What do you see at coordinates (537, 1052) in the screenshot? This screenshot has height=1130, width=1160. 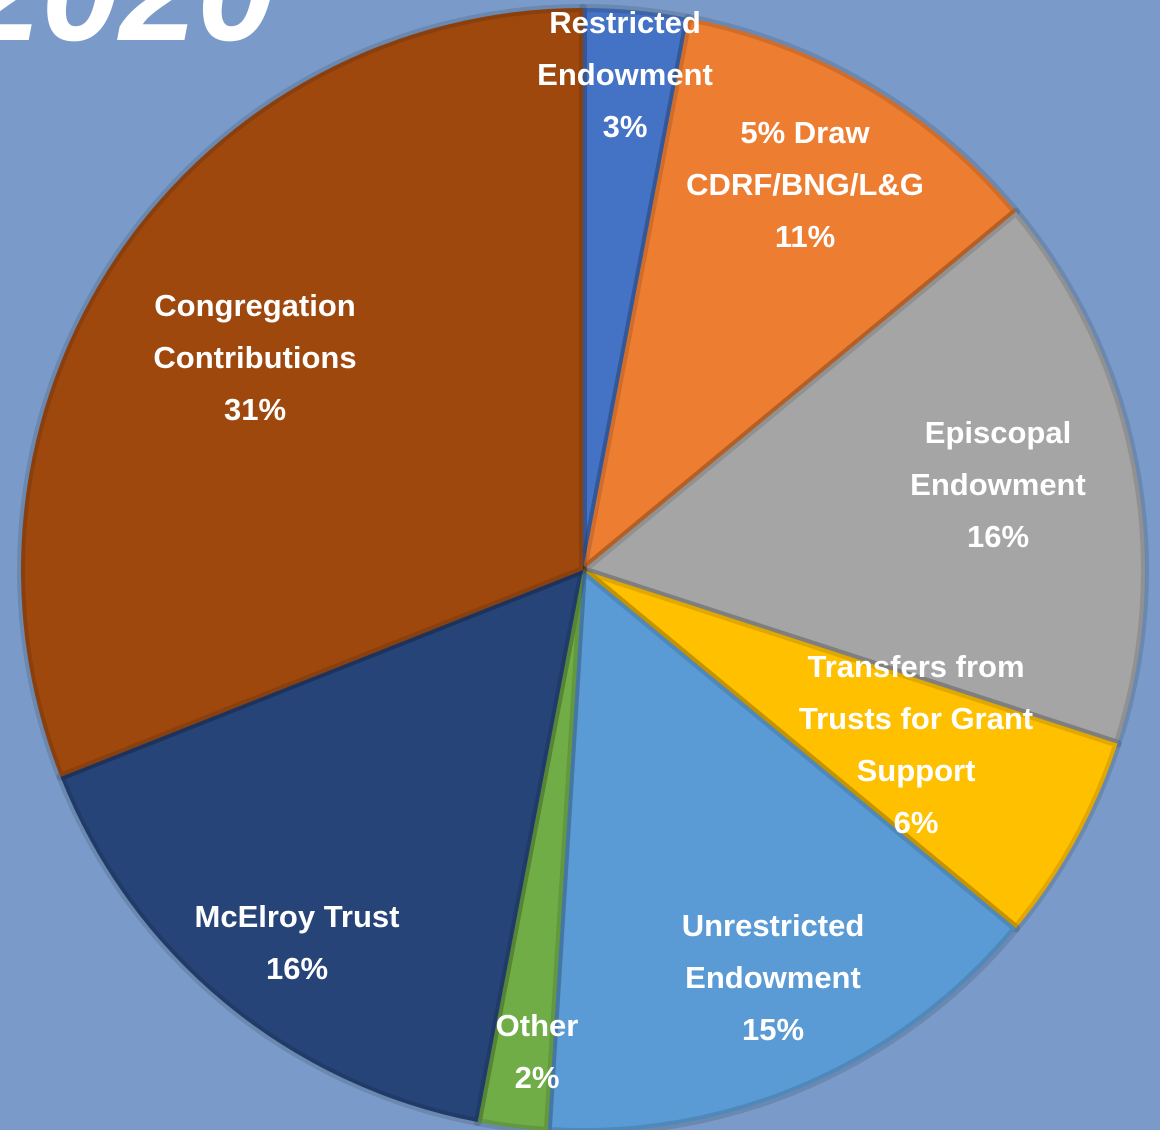 I see `slice-label: Other 2%` at bounding box center [537, 1052].